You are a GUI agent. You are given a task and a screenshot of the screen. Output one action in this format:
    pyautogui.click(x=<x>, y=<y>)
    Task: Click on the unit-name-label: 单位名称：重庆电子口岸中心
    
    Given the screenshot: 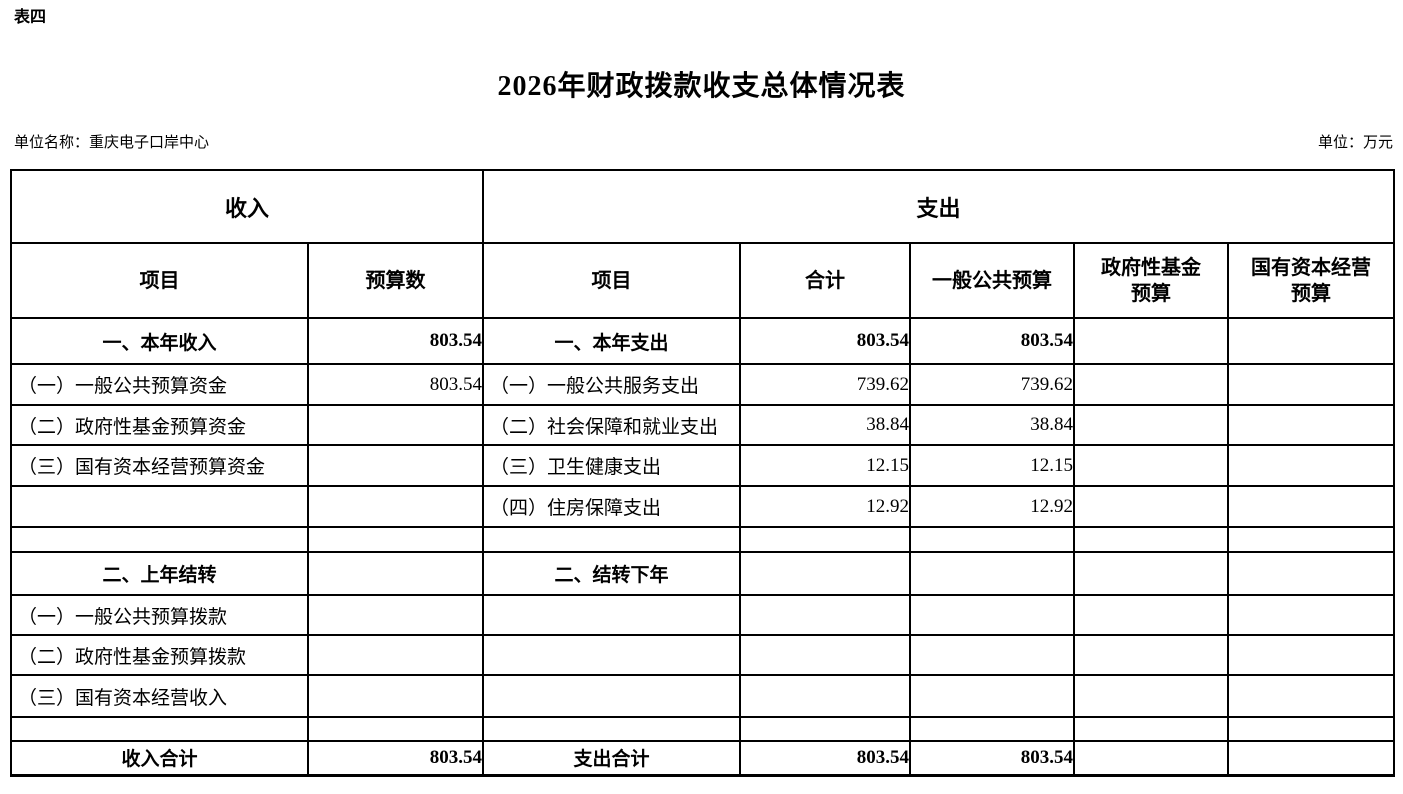 What is the action you would take?
    pyautogui.click(x=112, y=143)
    